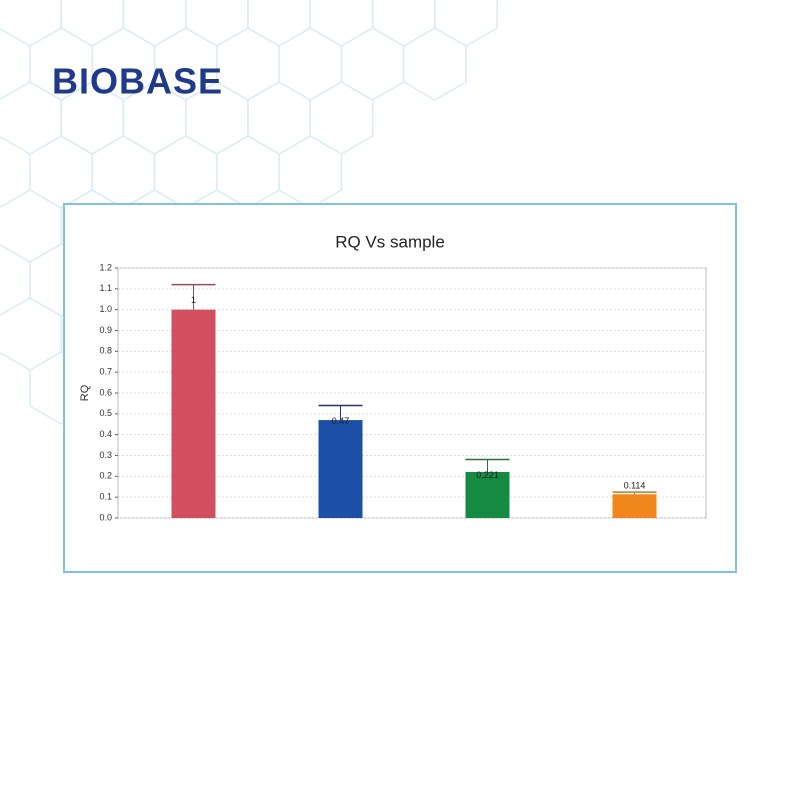  I want to click on y-tick-label: 0.8, so click(105, 351).